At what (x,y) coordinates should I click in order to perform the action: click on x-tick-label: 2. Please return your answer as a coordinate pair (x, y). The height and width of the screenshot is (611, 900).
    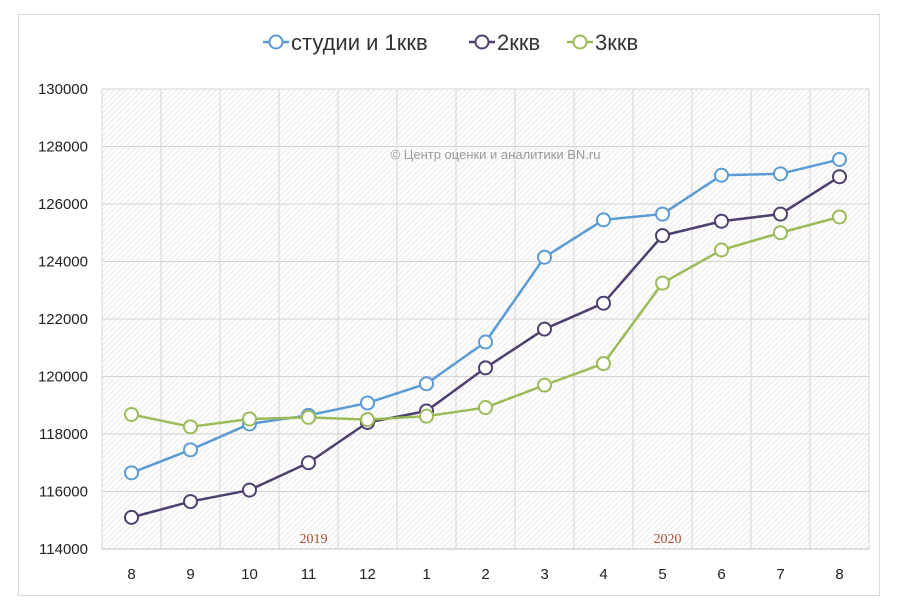
    Looking at the image, I should click on (485, 574).